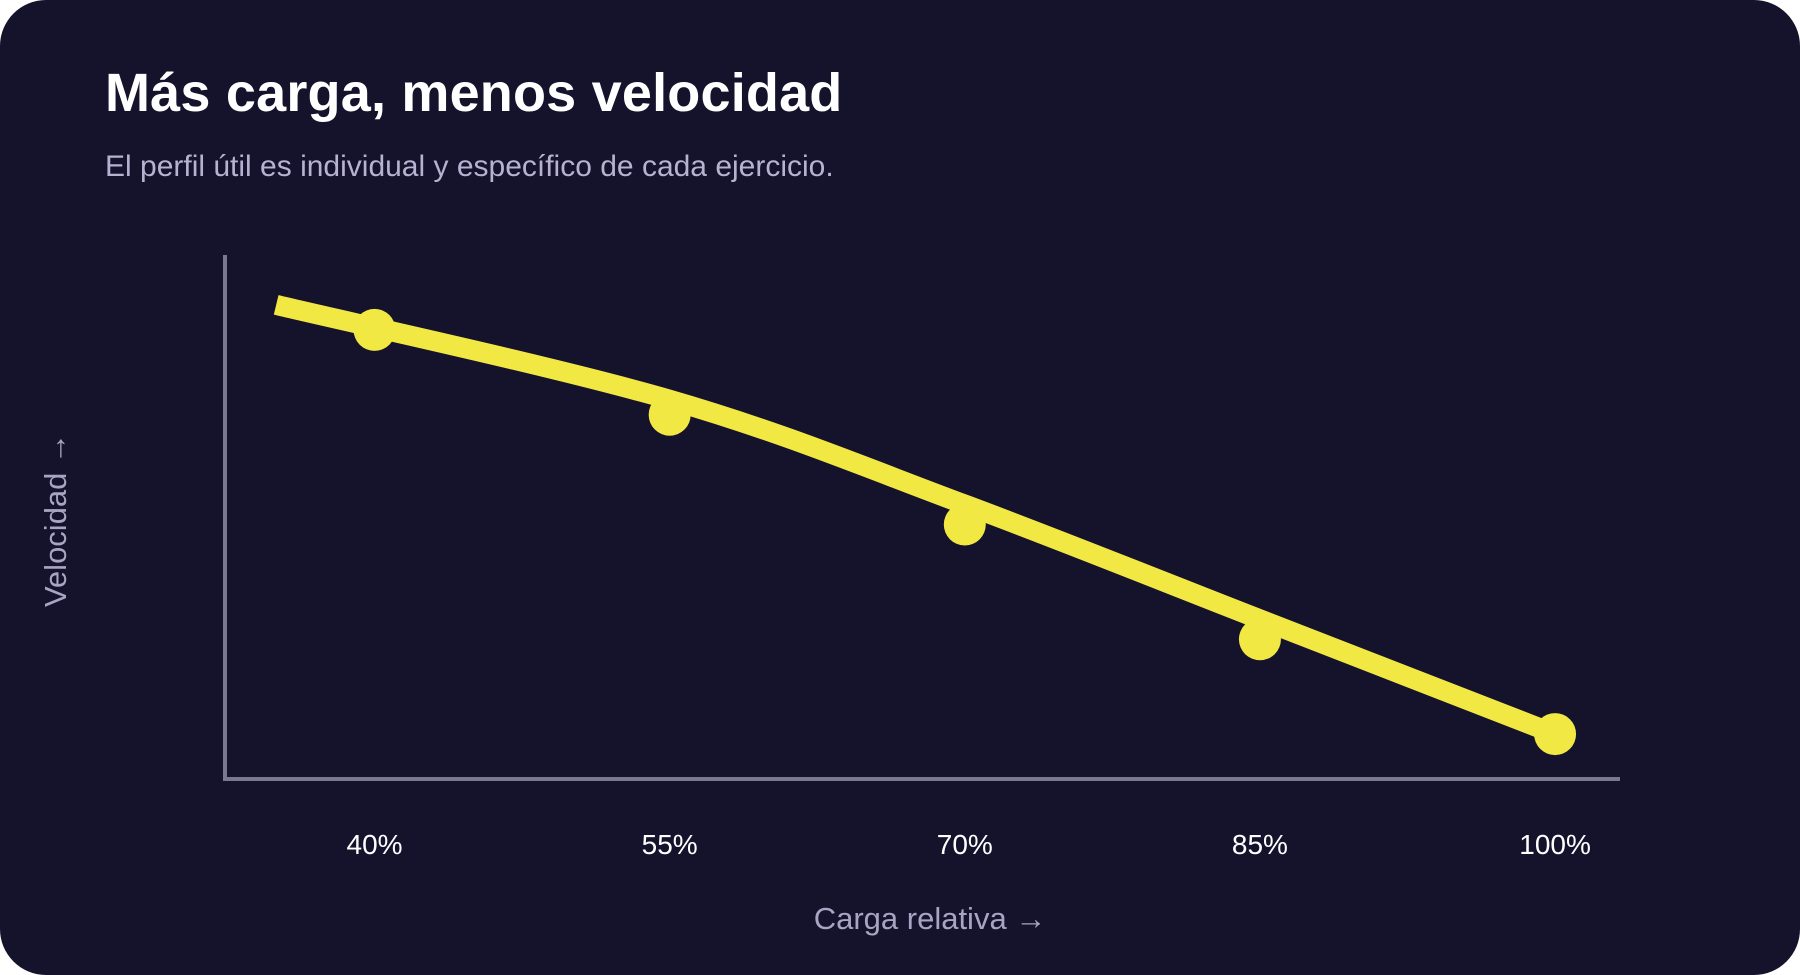 The height and width of the screenshot is (975, 1800). I want to click on y-axis-label: Velocidad →, so click(55, 520).